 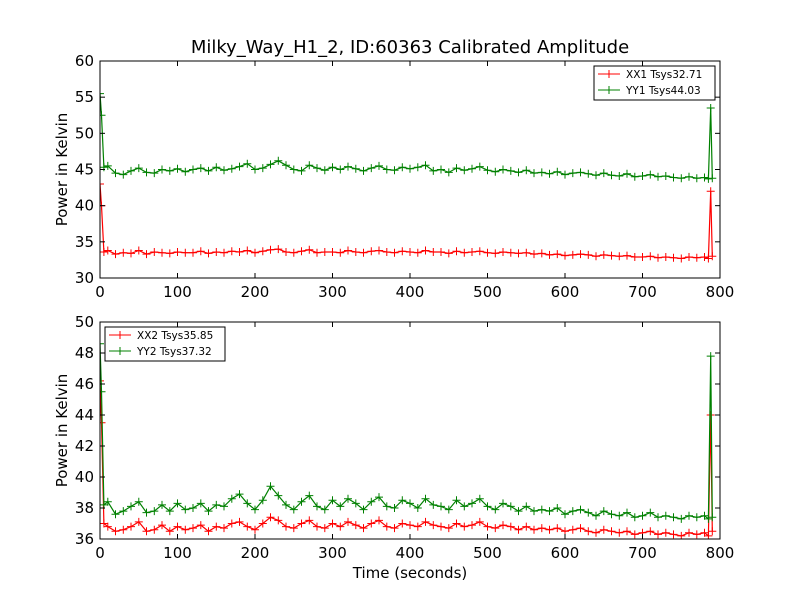 What do you see at coordinates (487, 292) in the screenshot?
I see `x-tick-label: 500` at bounding box center [487, 292].